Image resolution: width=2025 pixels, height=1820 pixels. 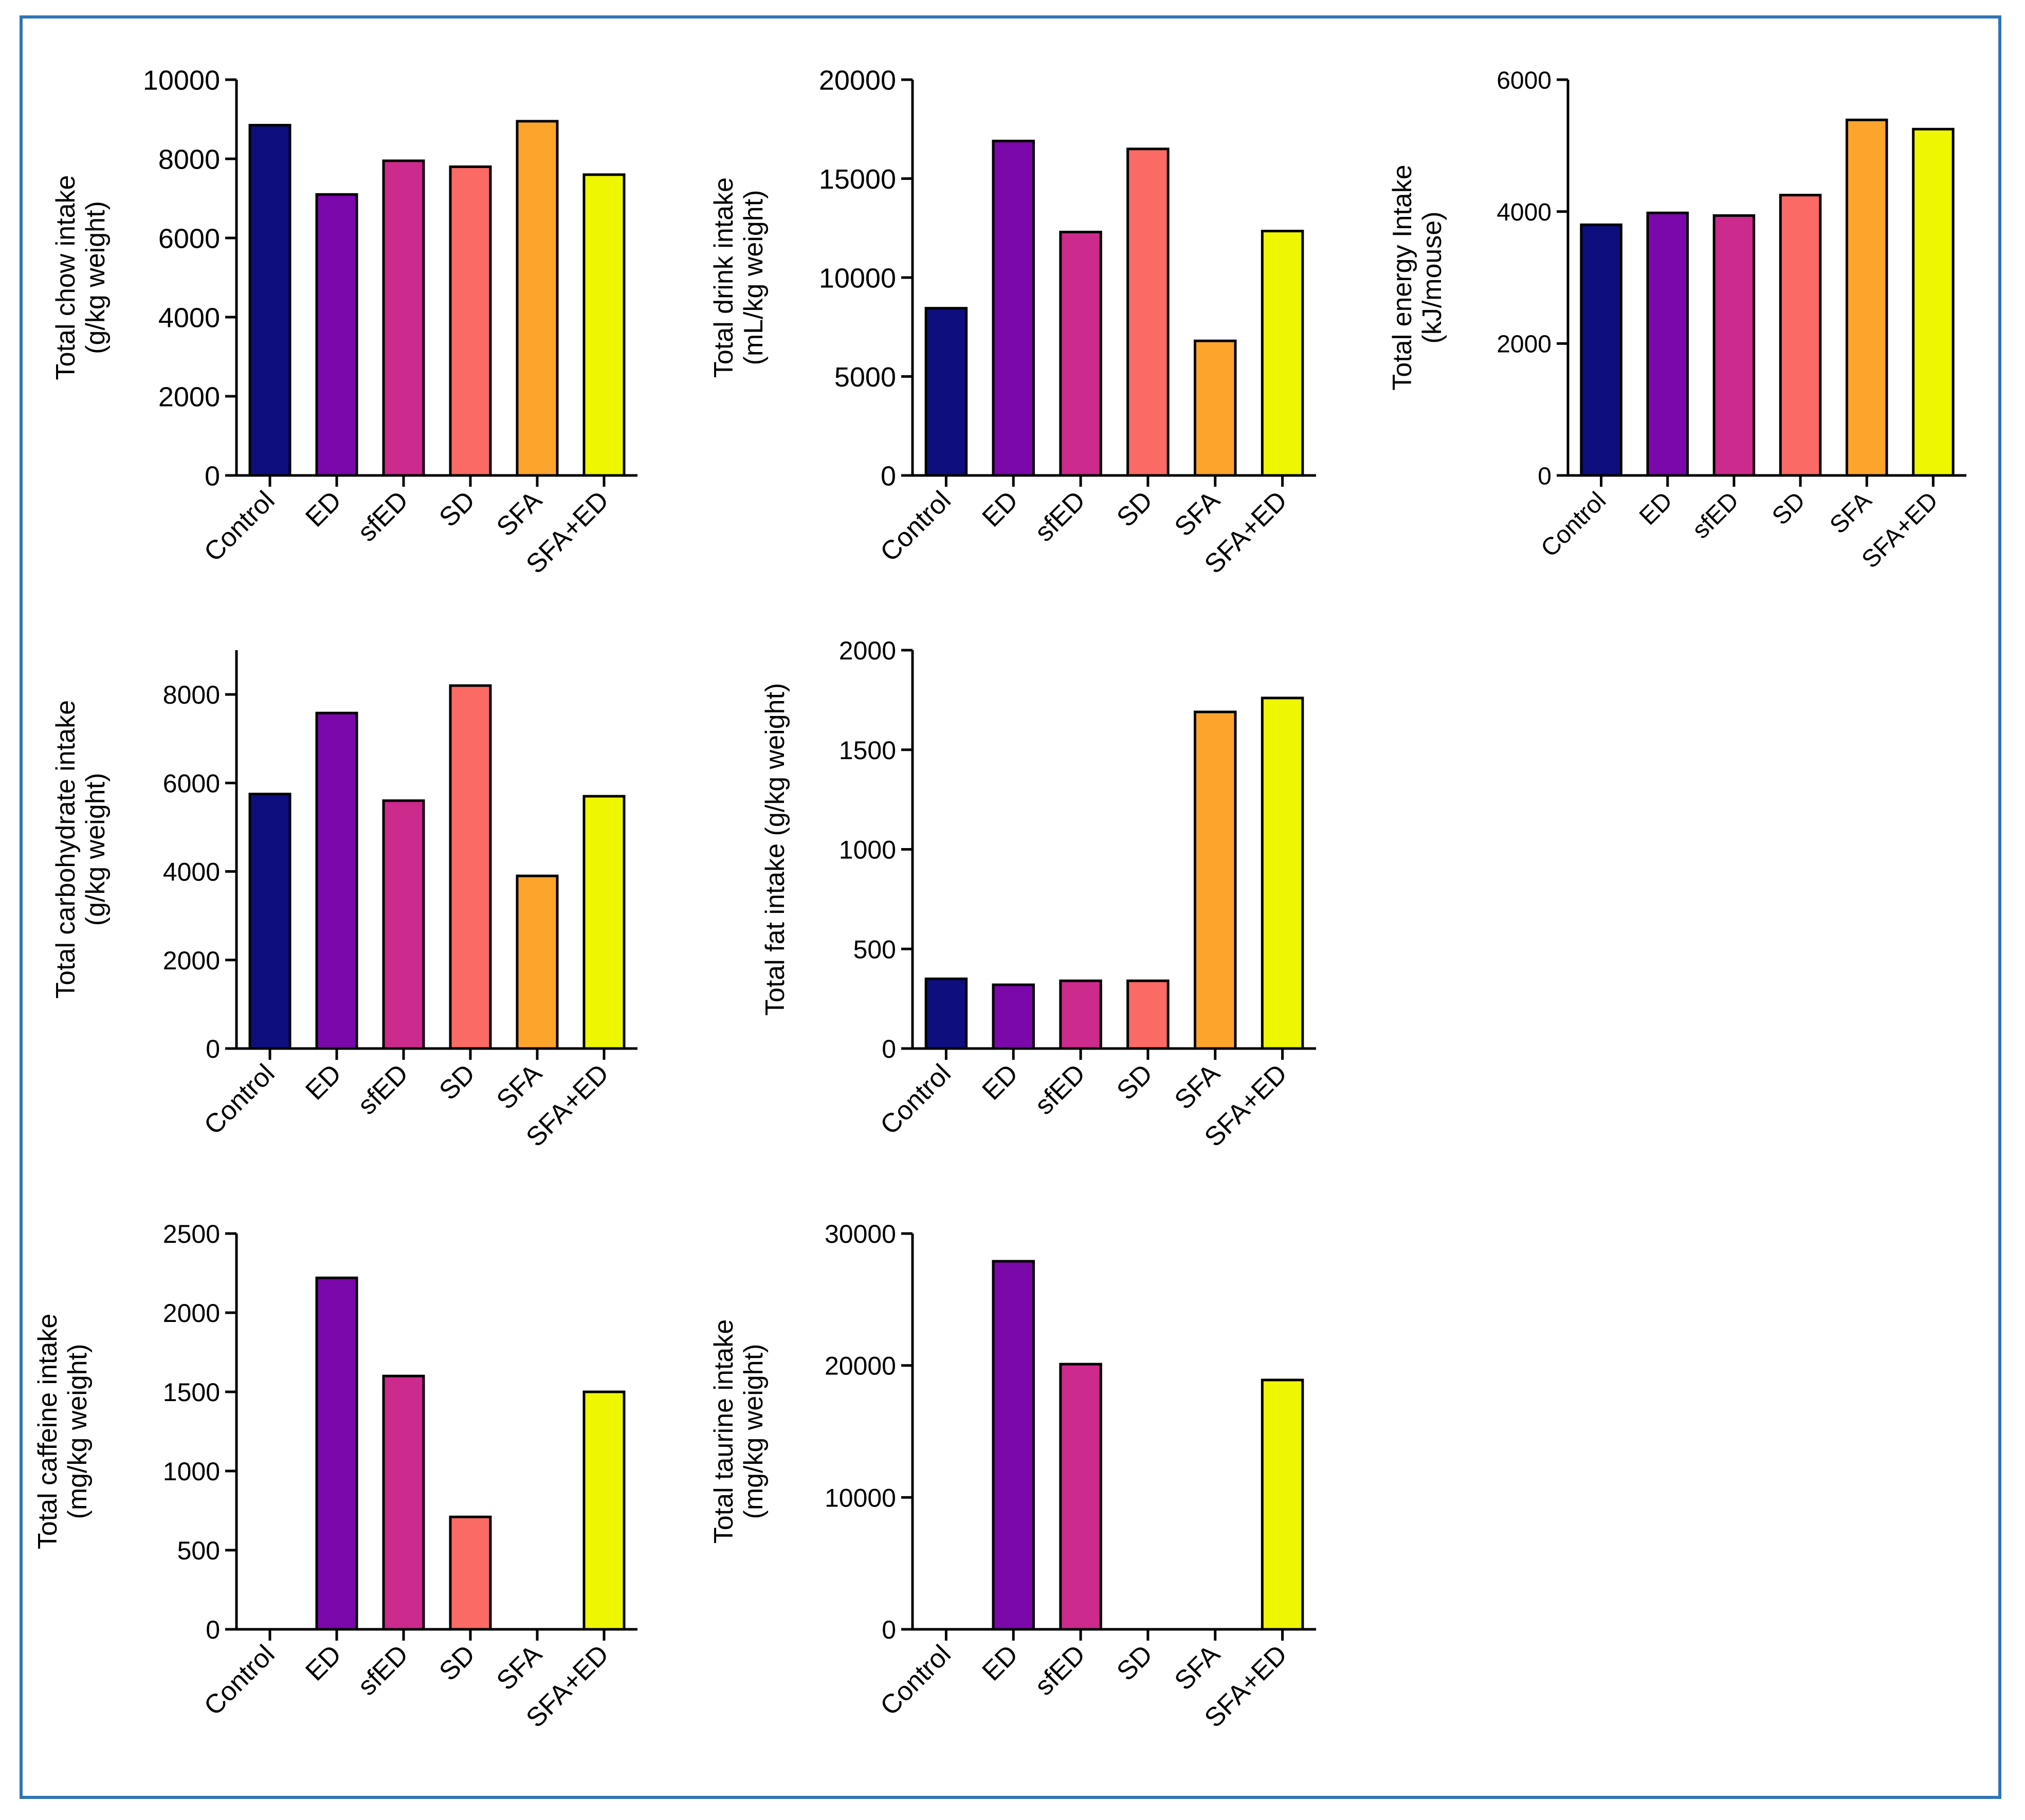 I want to click on y-tick-label: 2500, so click(x=191, y=1234).